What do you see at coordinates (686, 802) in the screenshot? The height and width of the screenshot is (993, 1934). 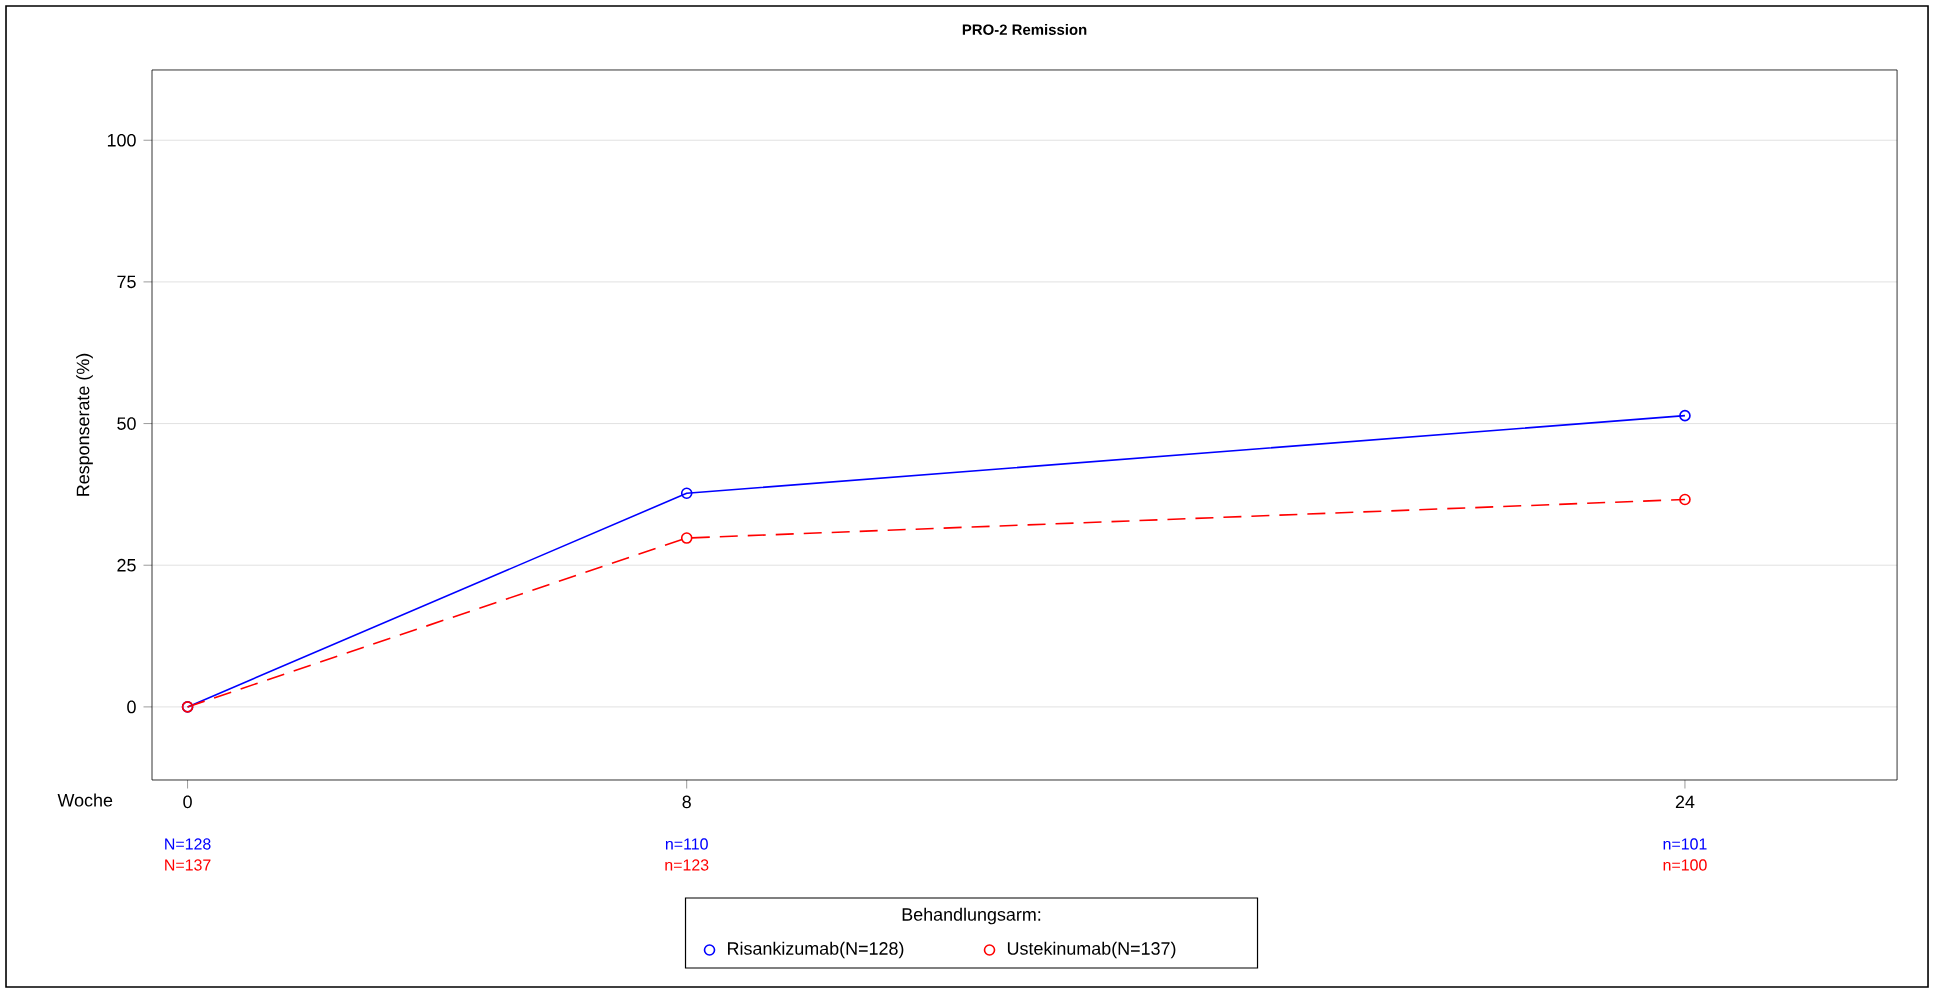 I see `x-tick-label: 8` at bounding box center [686, 802].